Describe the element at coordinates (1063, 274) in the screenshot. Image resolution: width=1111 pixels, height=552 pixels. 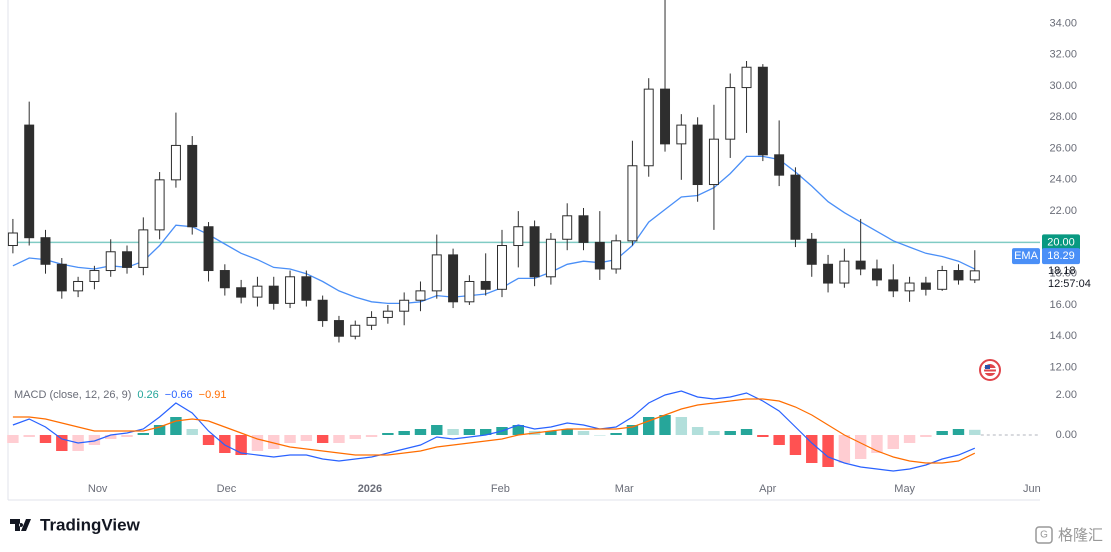
I see `y-tick-label: 18.00` at that location.